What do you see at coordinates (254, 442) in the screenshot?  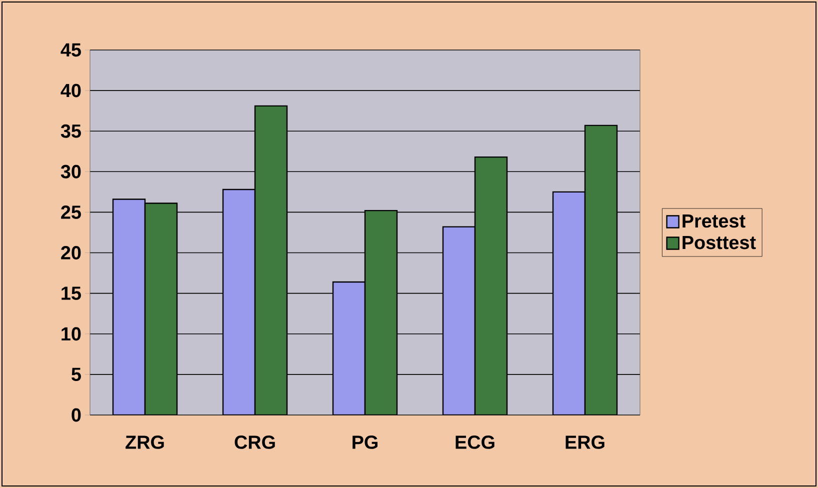 I see `x-tick-label: CRG` at bounding box center [254, 442].